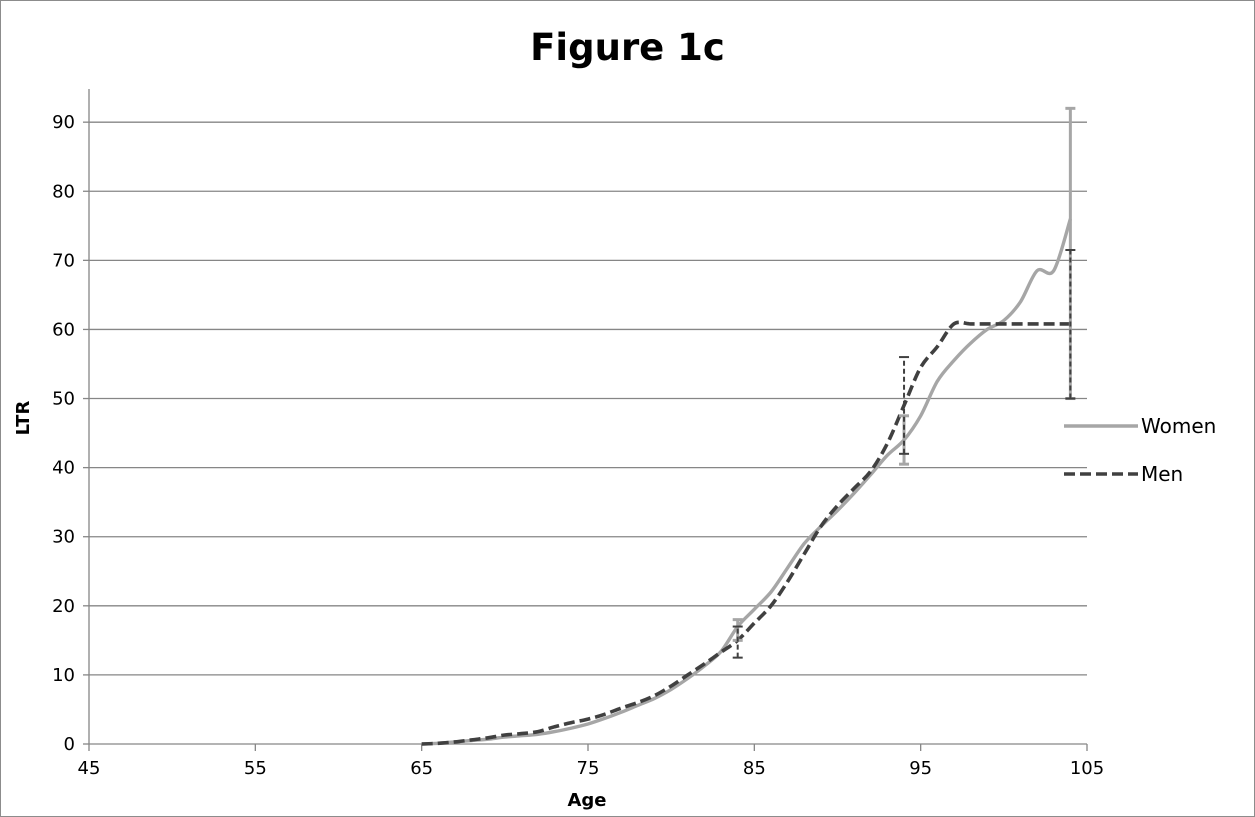  I want to click on x-axis-label: Age, so click(586, 800).